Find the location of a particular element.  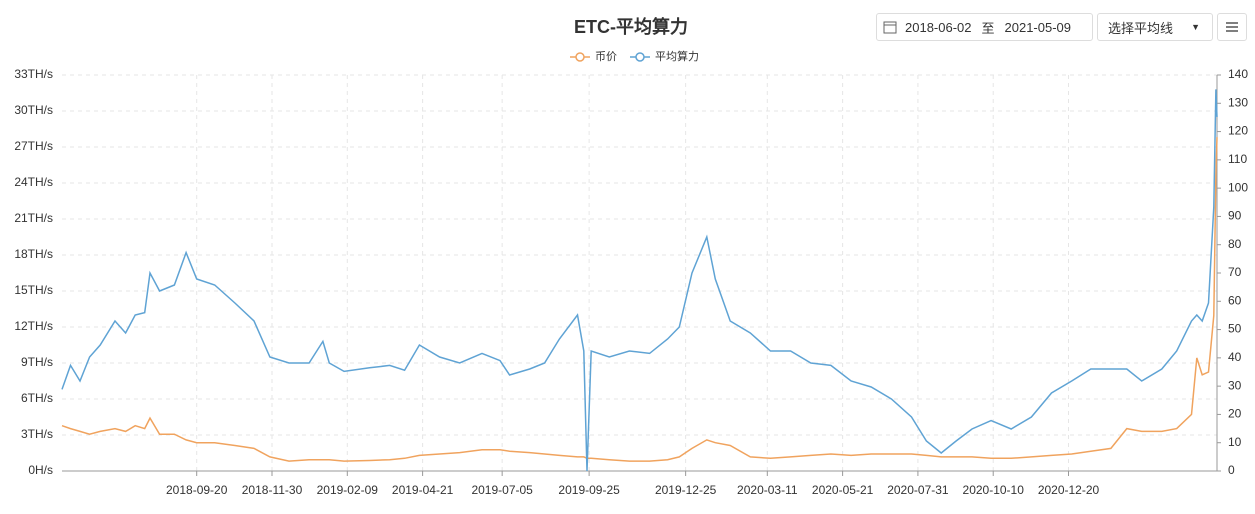

date-range: 2018-06-02 至 2021-05-09 is located at coordinates (984, 27).